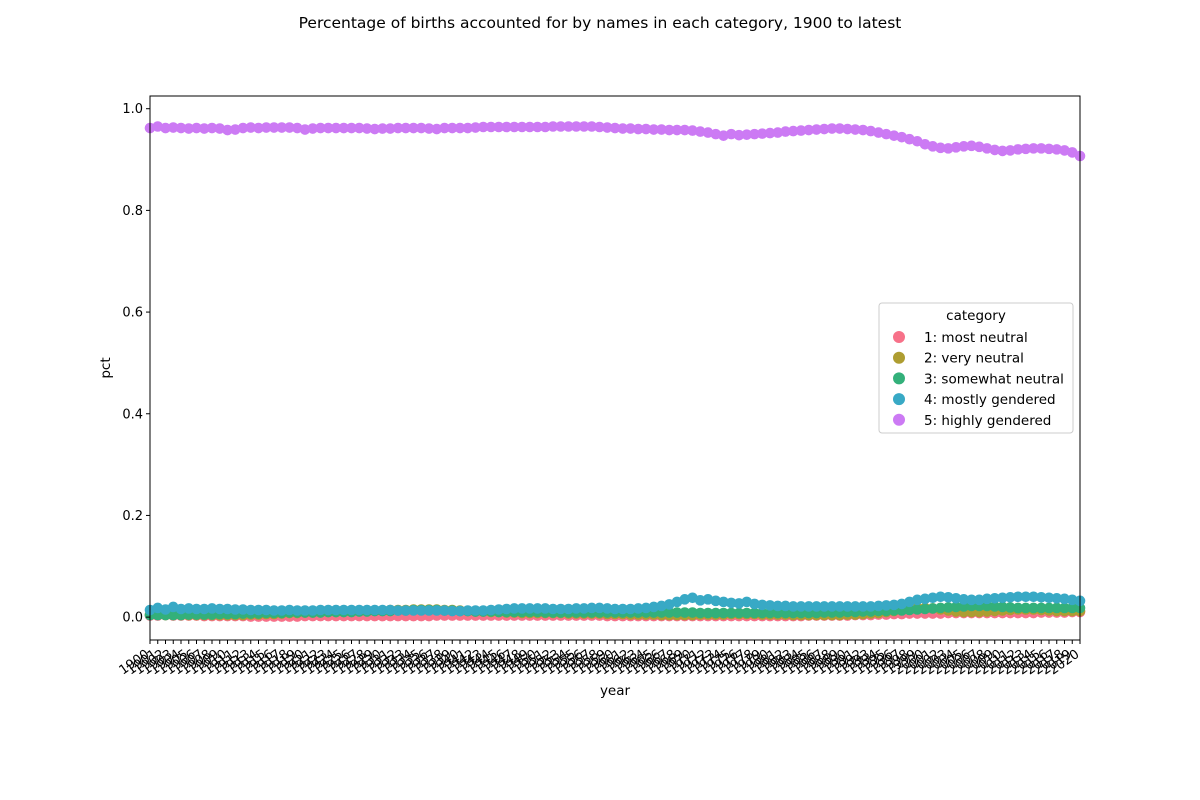  What do you see at coordinates (972, 421) in the screenshot?
I see `legend-entry: 5: highly gendered` at bounding box center [972, 421].